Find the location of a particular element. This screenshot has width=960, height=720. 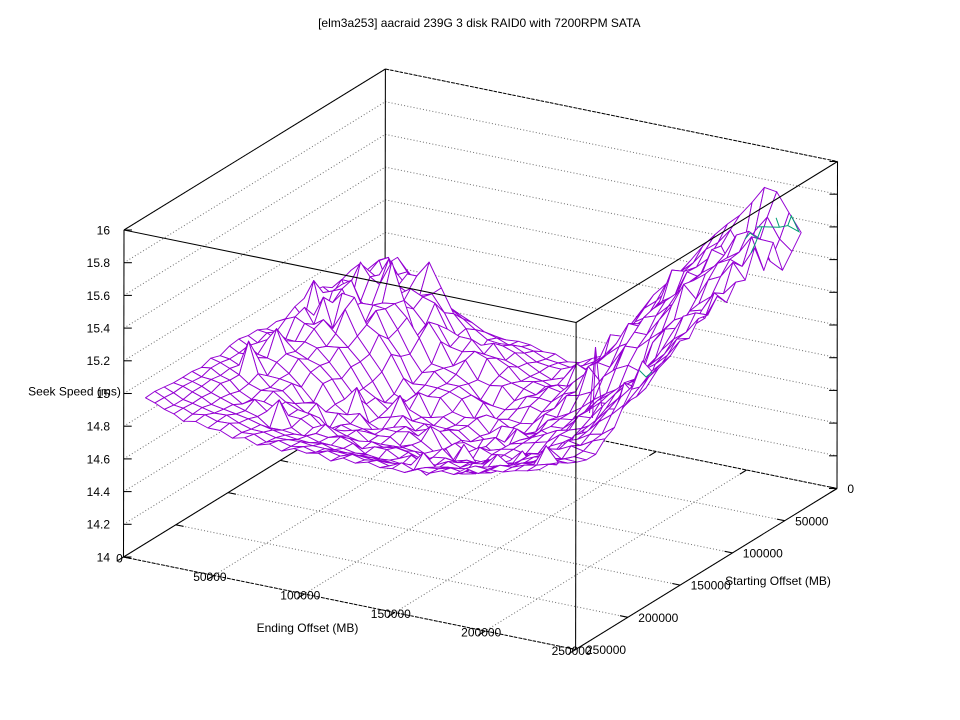

svg-text: 14.6 is located at coordinates (99, 459).